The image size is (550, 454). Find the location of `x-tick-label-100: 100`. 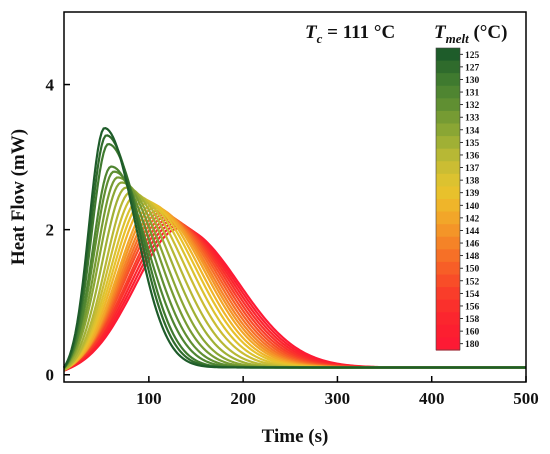

x-tick-label-100: 100 is located at coordinates (149, 398).